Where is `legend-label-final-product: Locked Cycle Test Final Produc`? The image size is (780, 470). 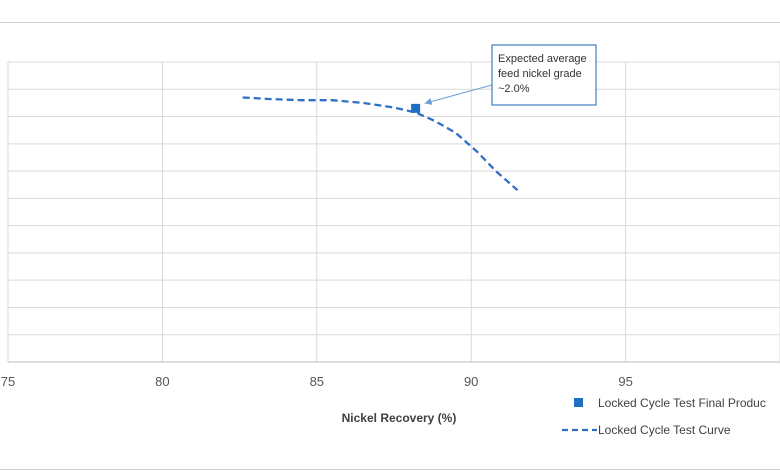 legend-label-final-product: Locked Cycle Test Final Produc is located at coordinates (682, 403).